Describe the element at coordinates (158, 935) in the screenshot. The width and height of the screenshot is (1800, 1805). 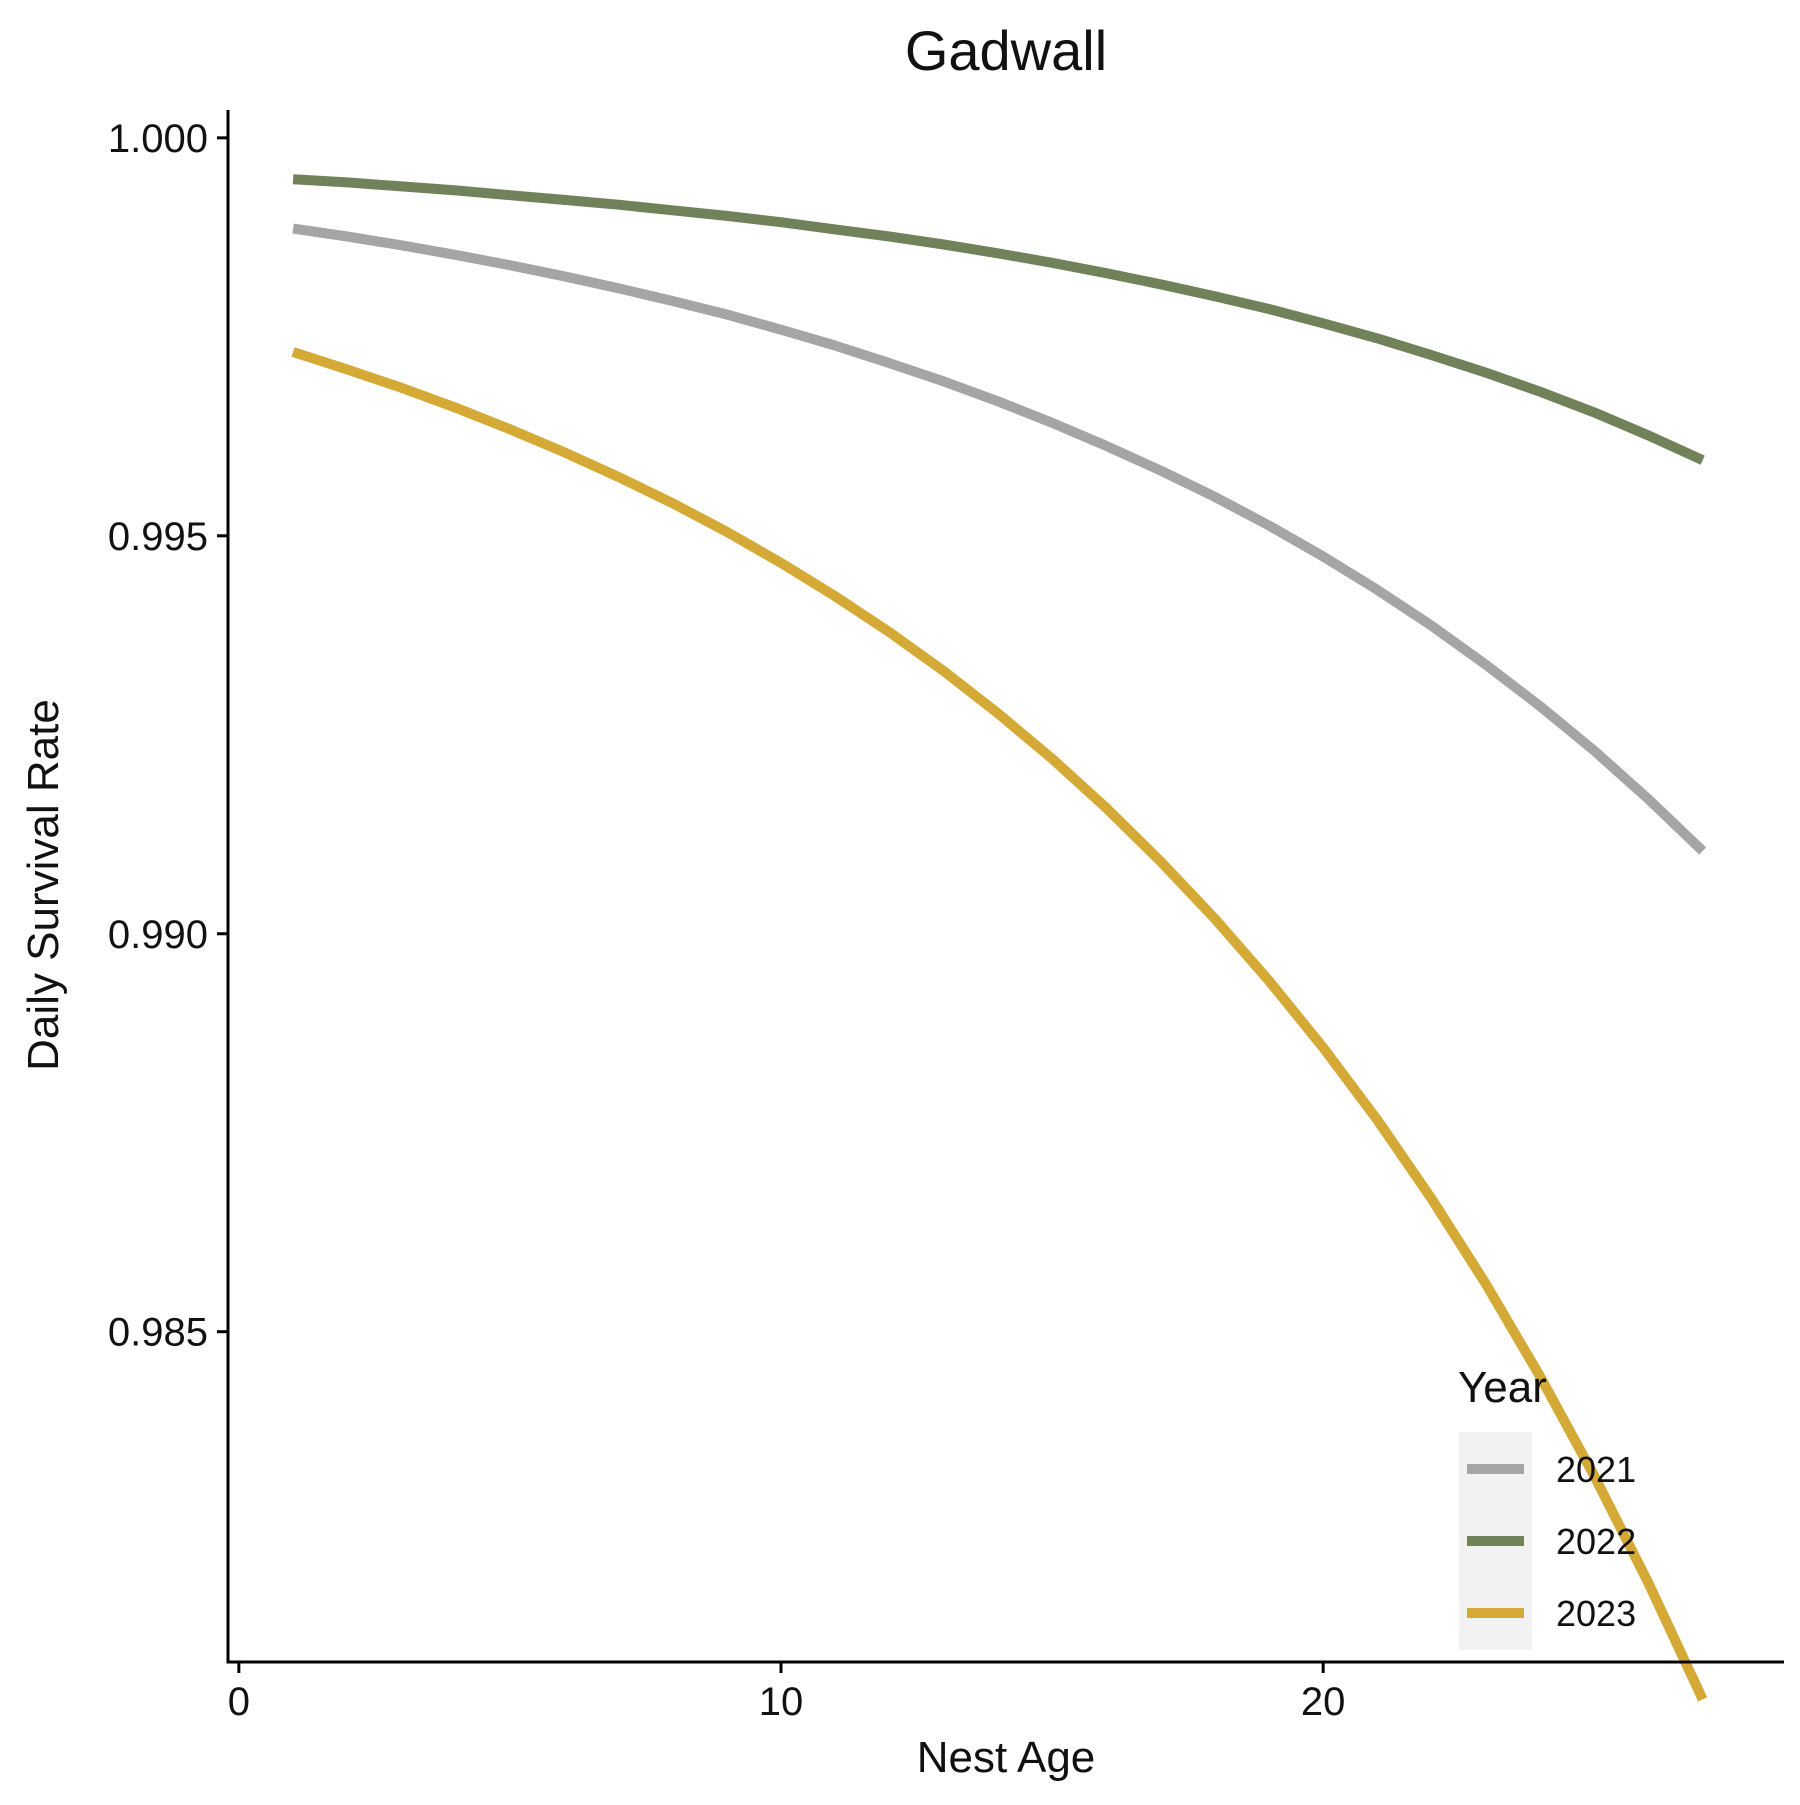
I see `y-tick-label: 0.990` at that location.